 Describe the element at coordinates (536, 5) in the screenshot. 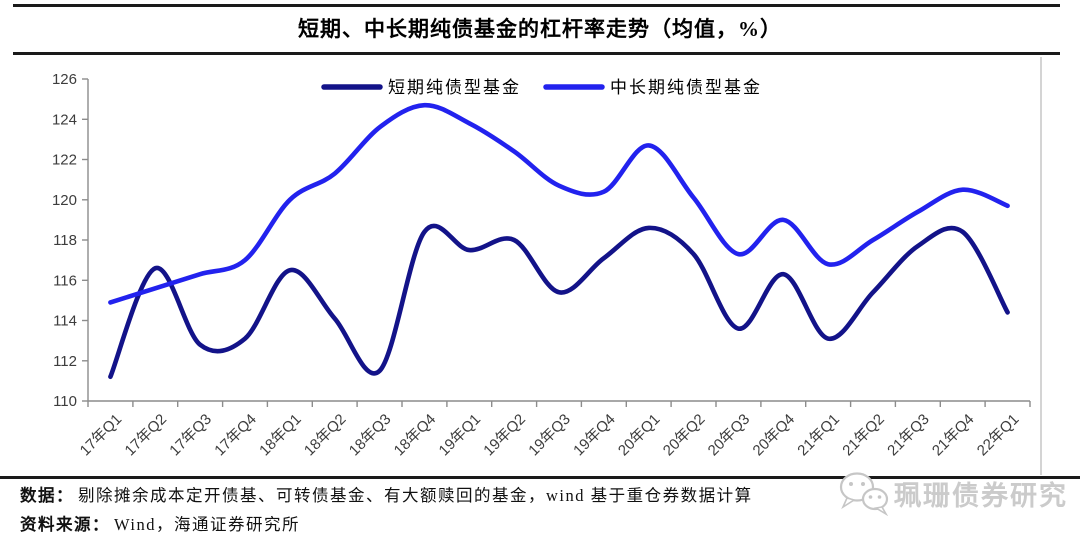

I see `top-divider` at that location.